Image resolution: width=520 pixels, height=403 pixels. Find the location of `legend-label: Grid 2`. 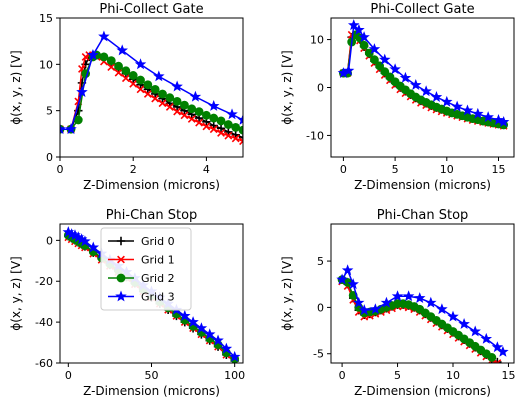

legend-label: Grid 2 is located at coordinates (158, 278).